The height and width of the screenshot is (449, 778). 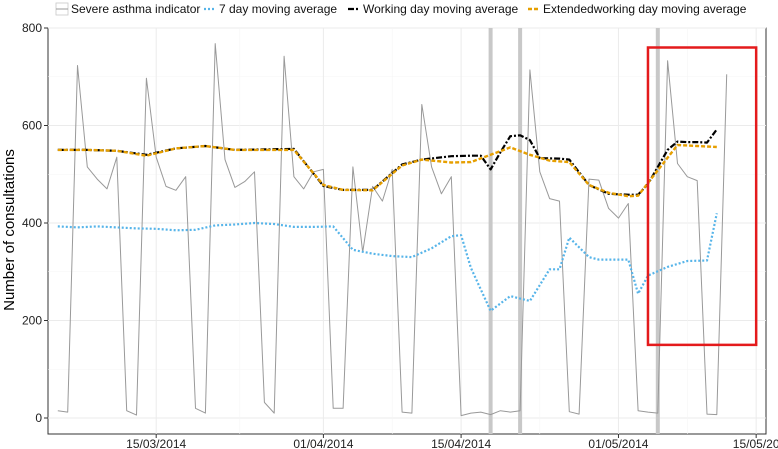 What do you see at coordinates (9, 230) in the screenshot?
I see `y-axis-title: Number of consultations` at bounding box center [9, 230].